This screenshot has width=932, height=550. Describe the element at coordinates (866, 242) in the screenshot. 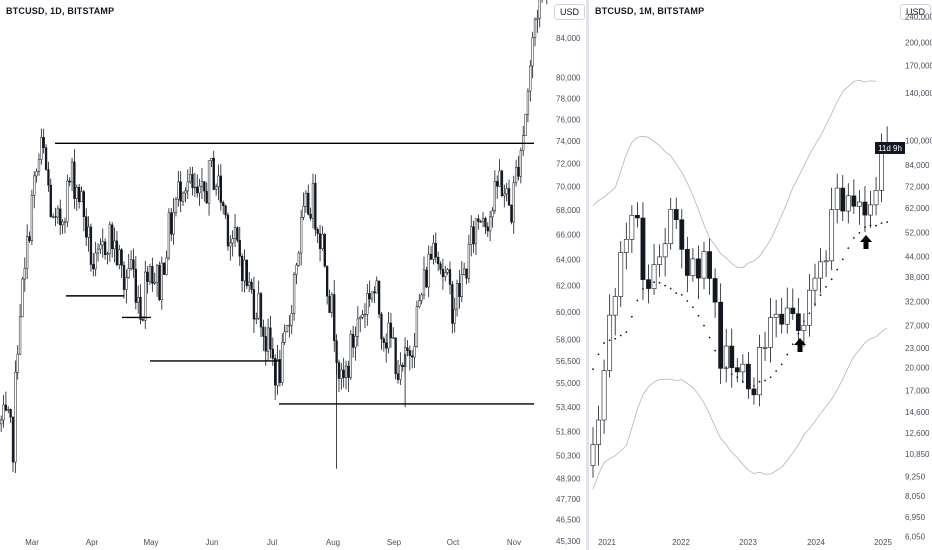

I see `arrow-up-icon` at that location.